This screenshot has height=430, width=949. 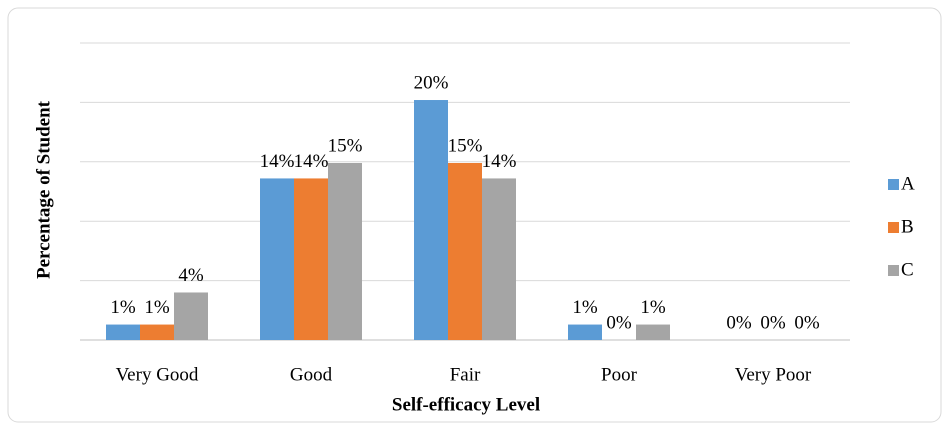 What do you see at coordinates (619, 374) in the screenshot?
I see `x-tick-label: Poor` at bounding box center [619, 374].